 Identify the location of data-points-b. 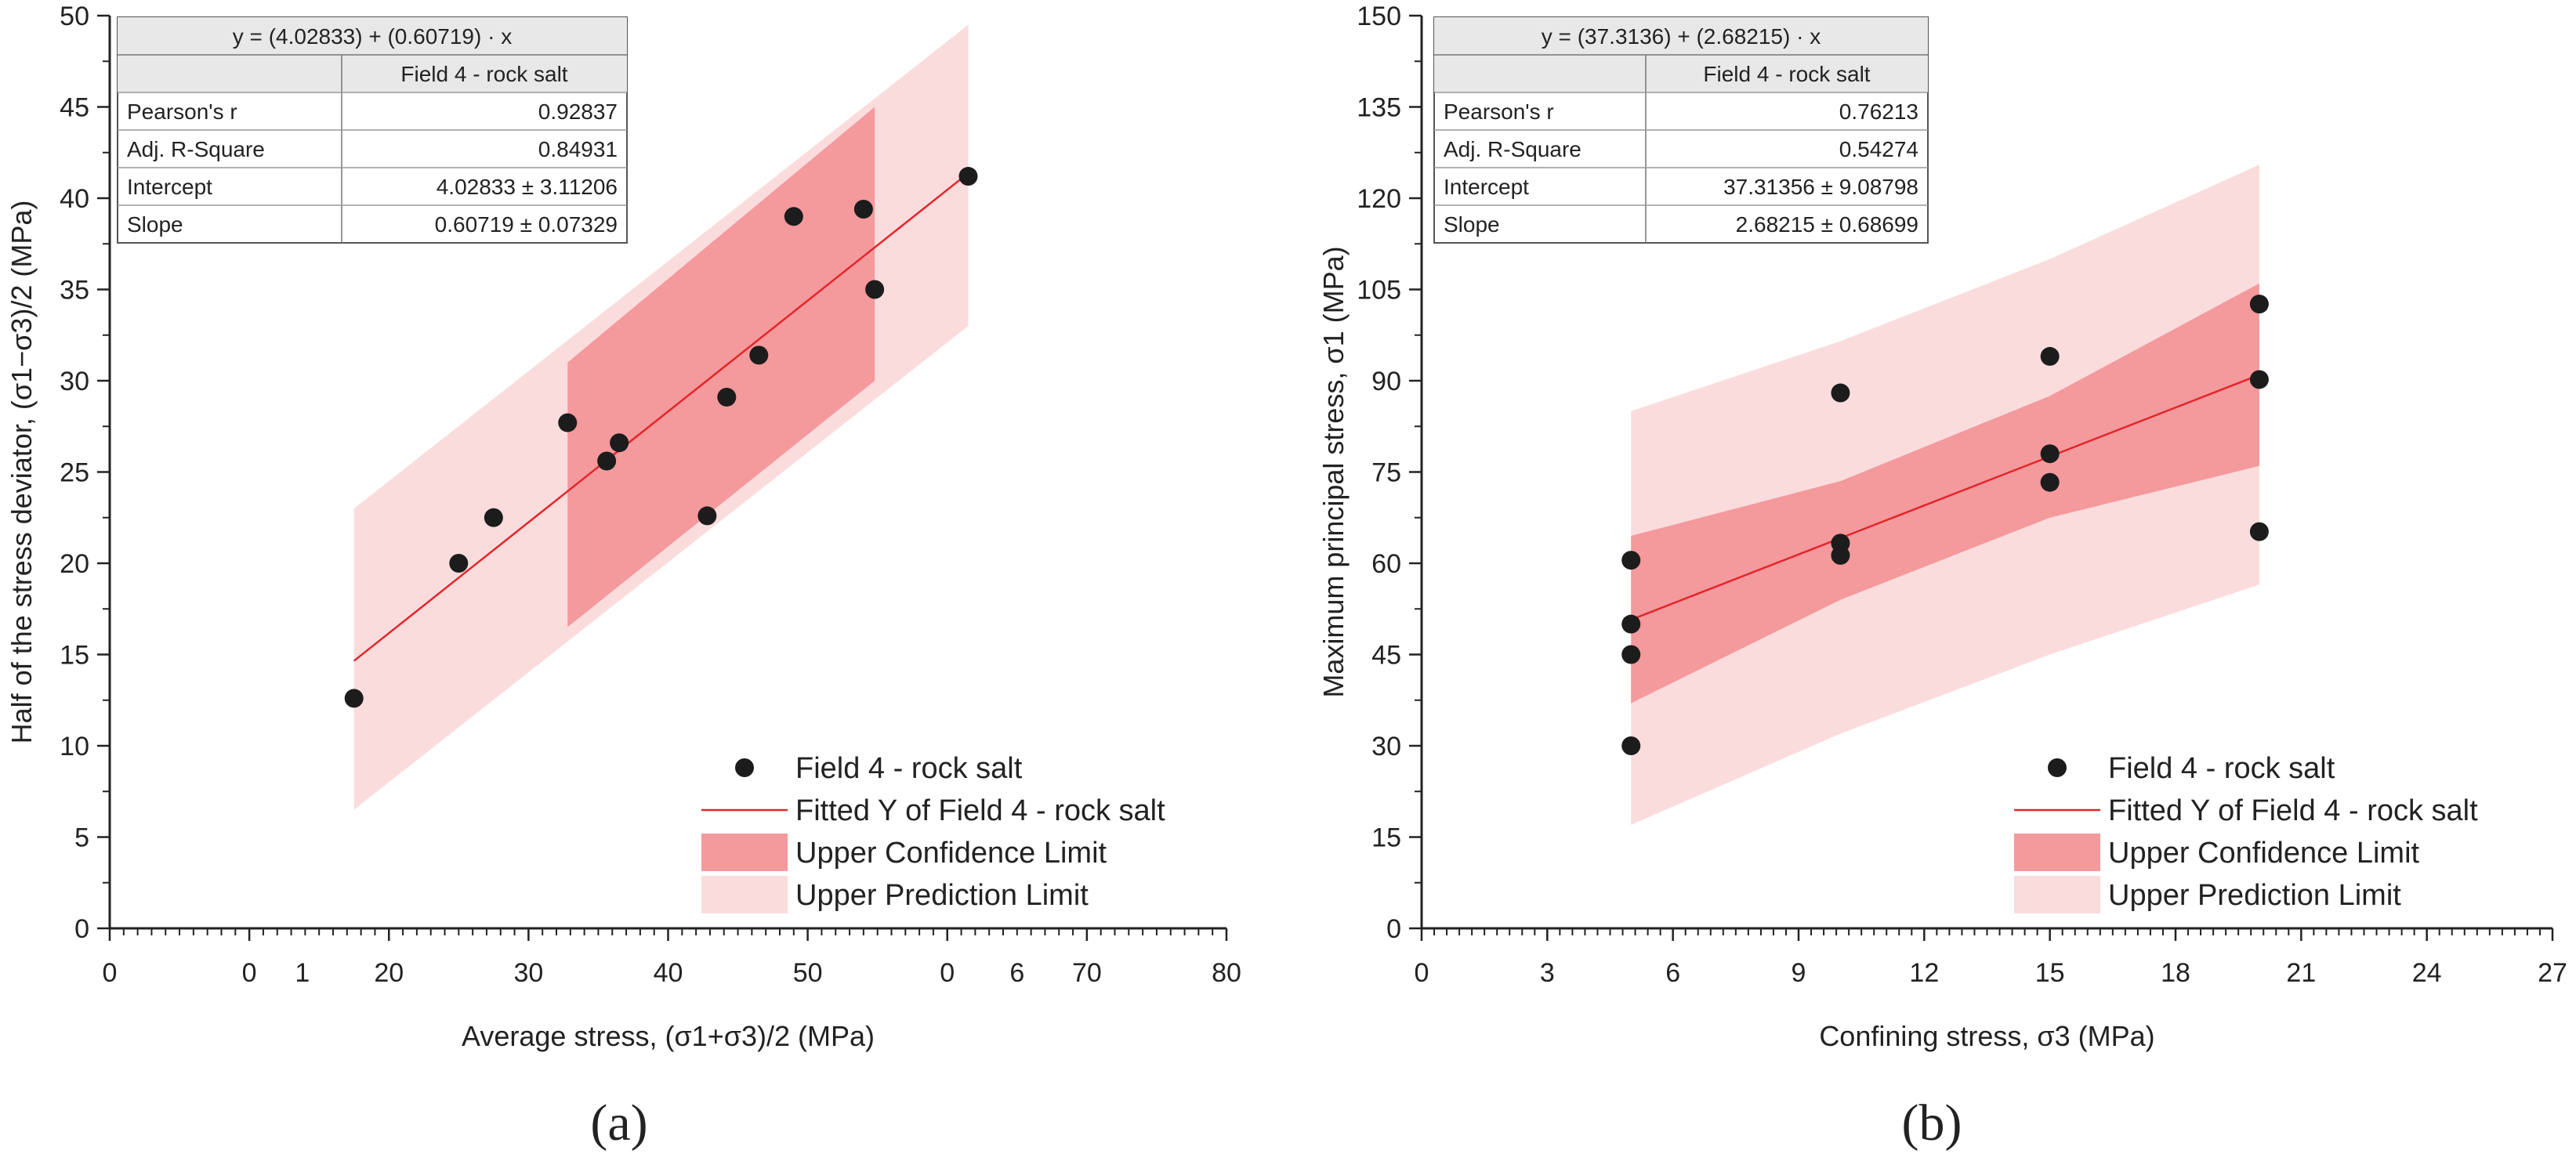
(1945, 525).